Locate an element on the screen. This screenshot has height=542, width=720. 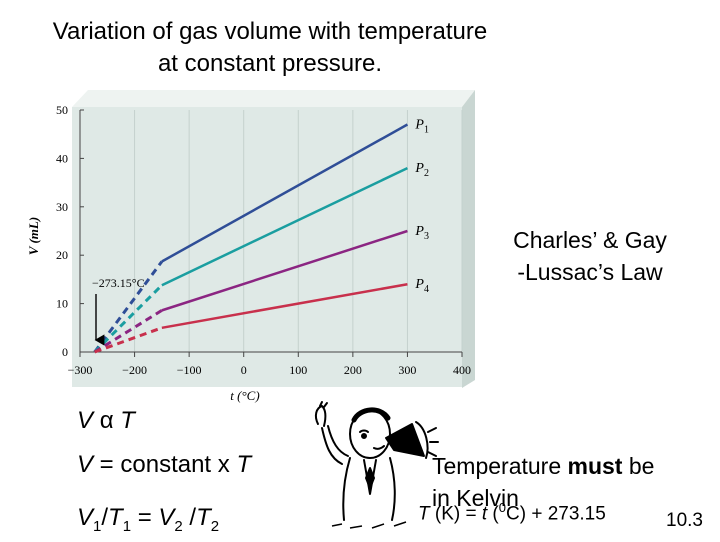
series-line-P4 is located at coordinates (284, 306).